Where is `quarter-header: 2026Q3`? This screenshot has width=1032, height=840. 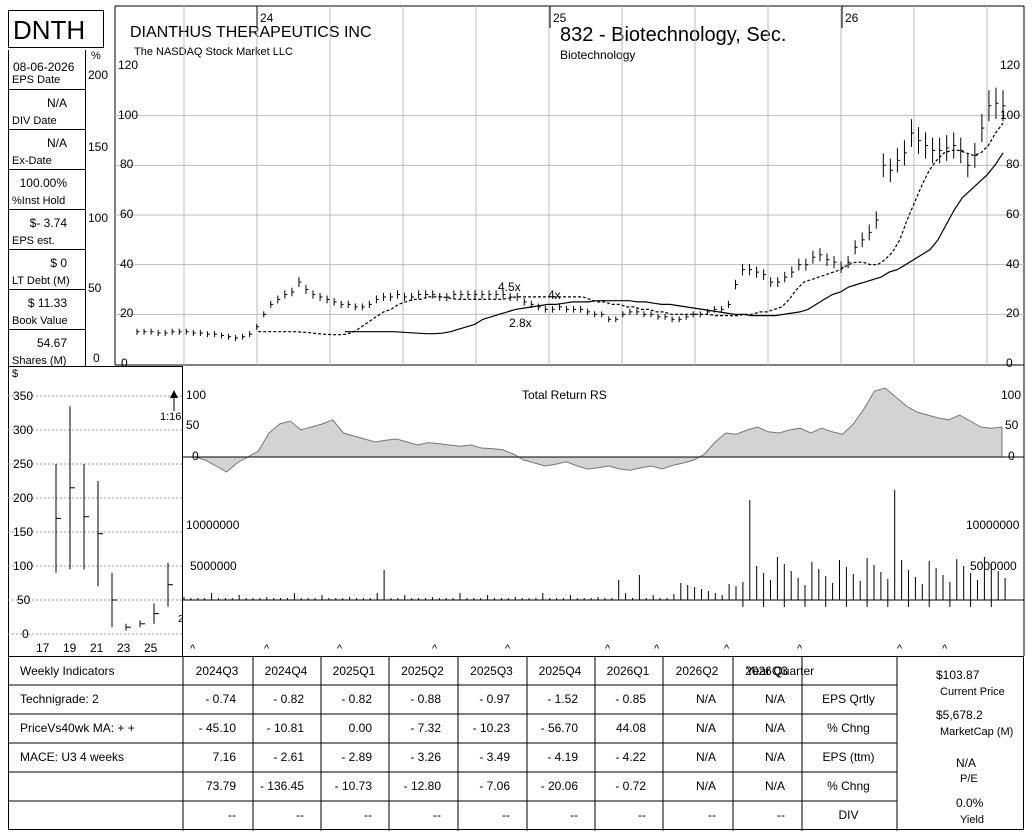 quarter-header: 2026Q3 is located at coordinates (766, 671).